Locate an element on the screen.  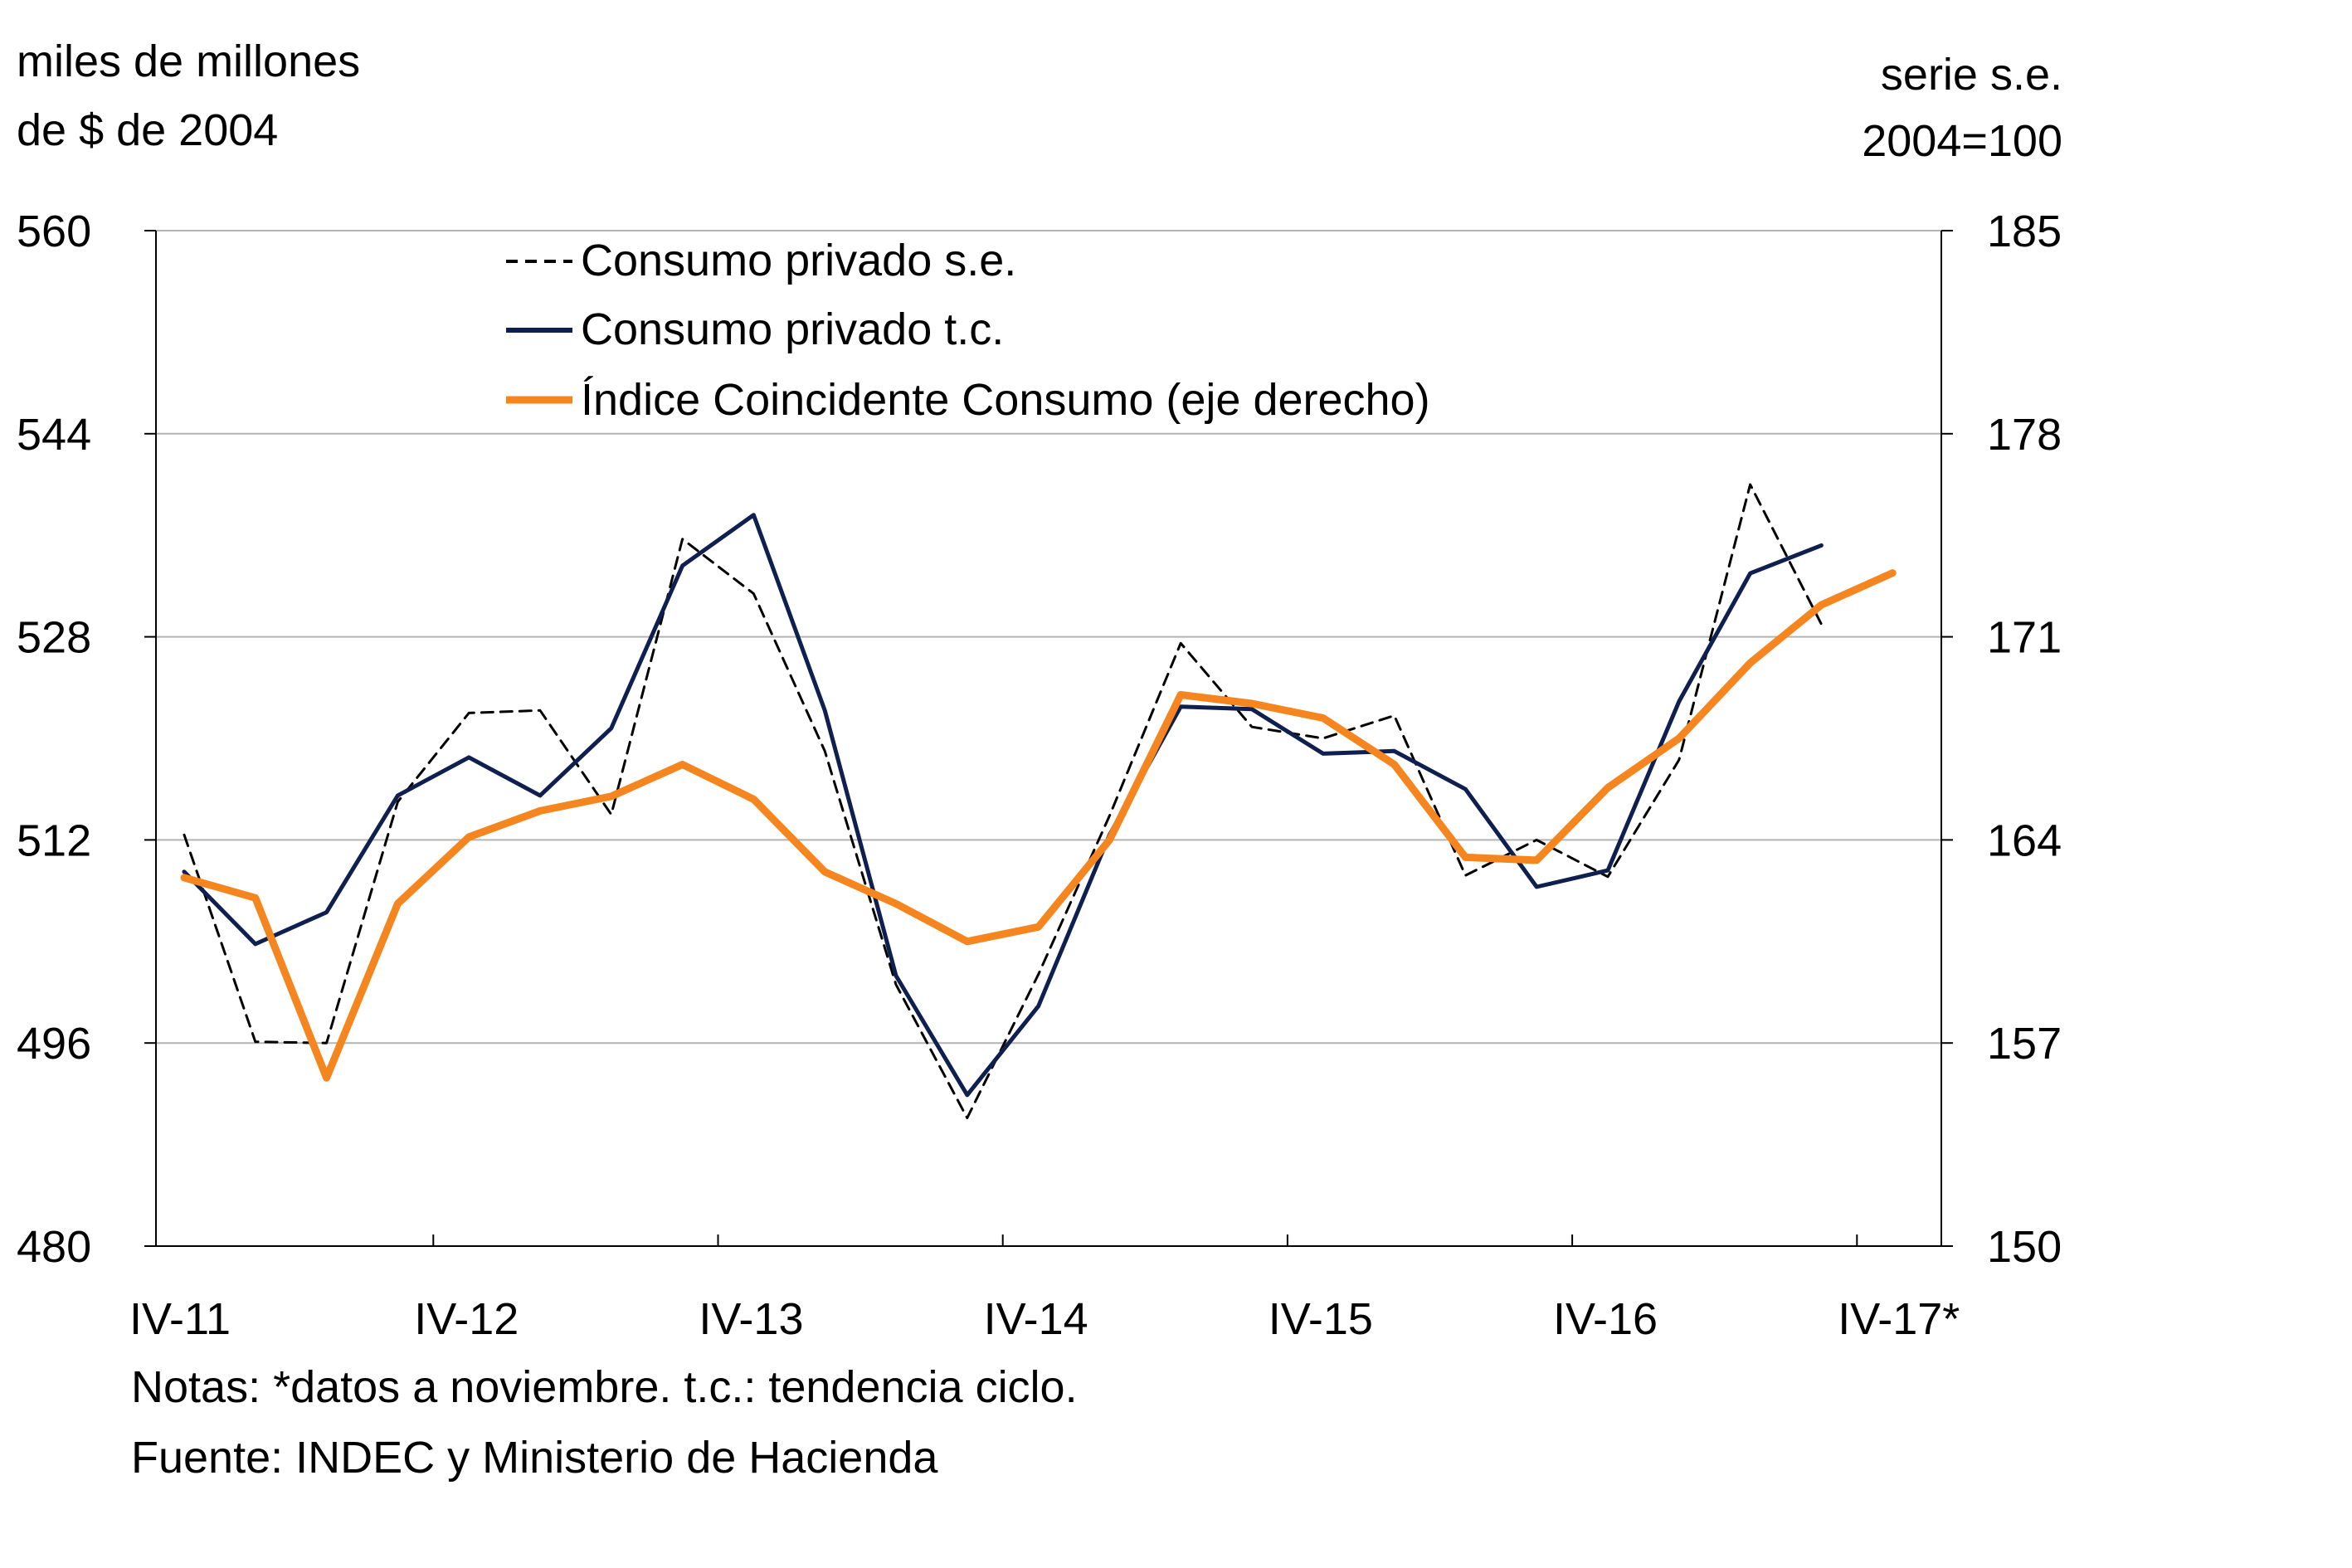
left-axis-label-line-2: de $ de 2004 is located at coordinates (147, 130).